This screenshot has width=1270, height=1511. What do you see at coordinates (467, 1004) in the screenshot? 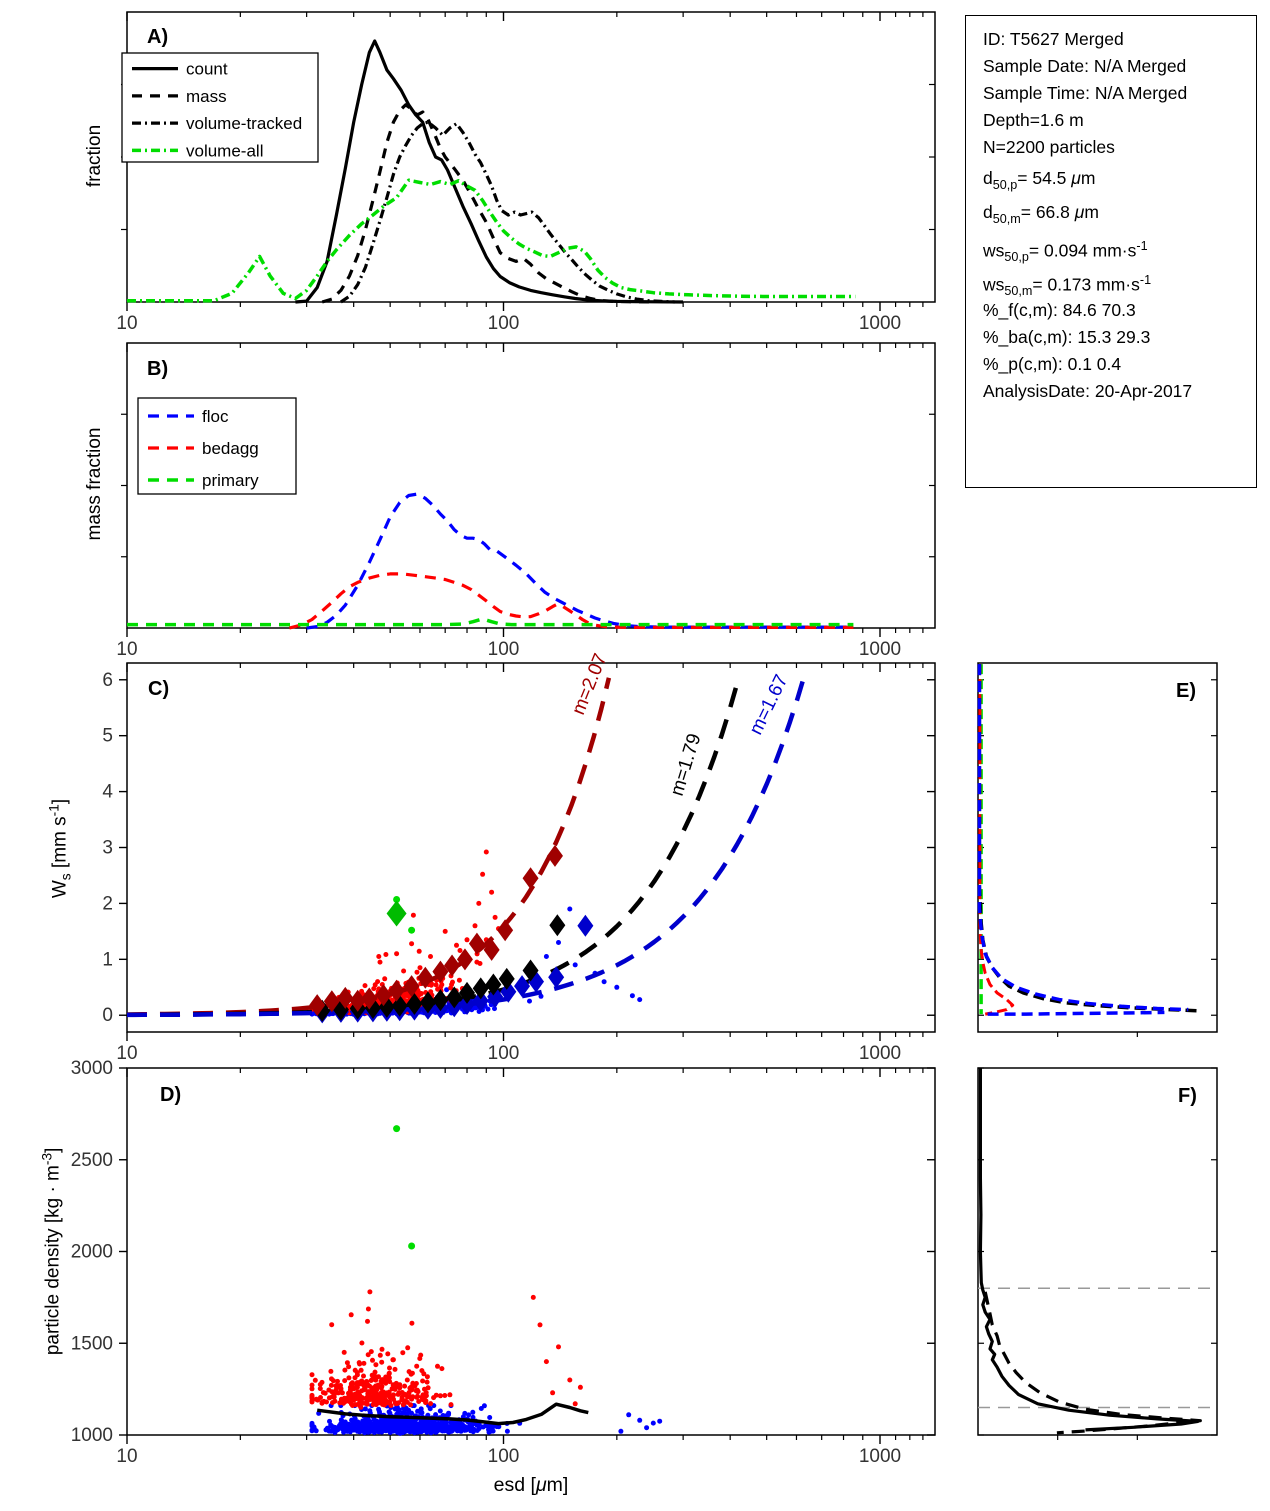
I see `diamond-floc-median` at bounding box center [467, 1004].